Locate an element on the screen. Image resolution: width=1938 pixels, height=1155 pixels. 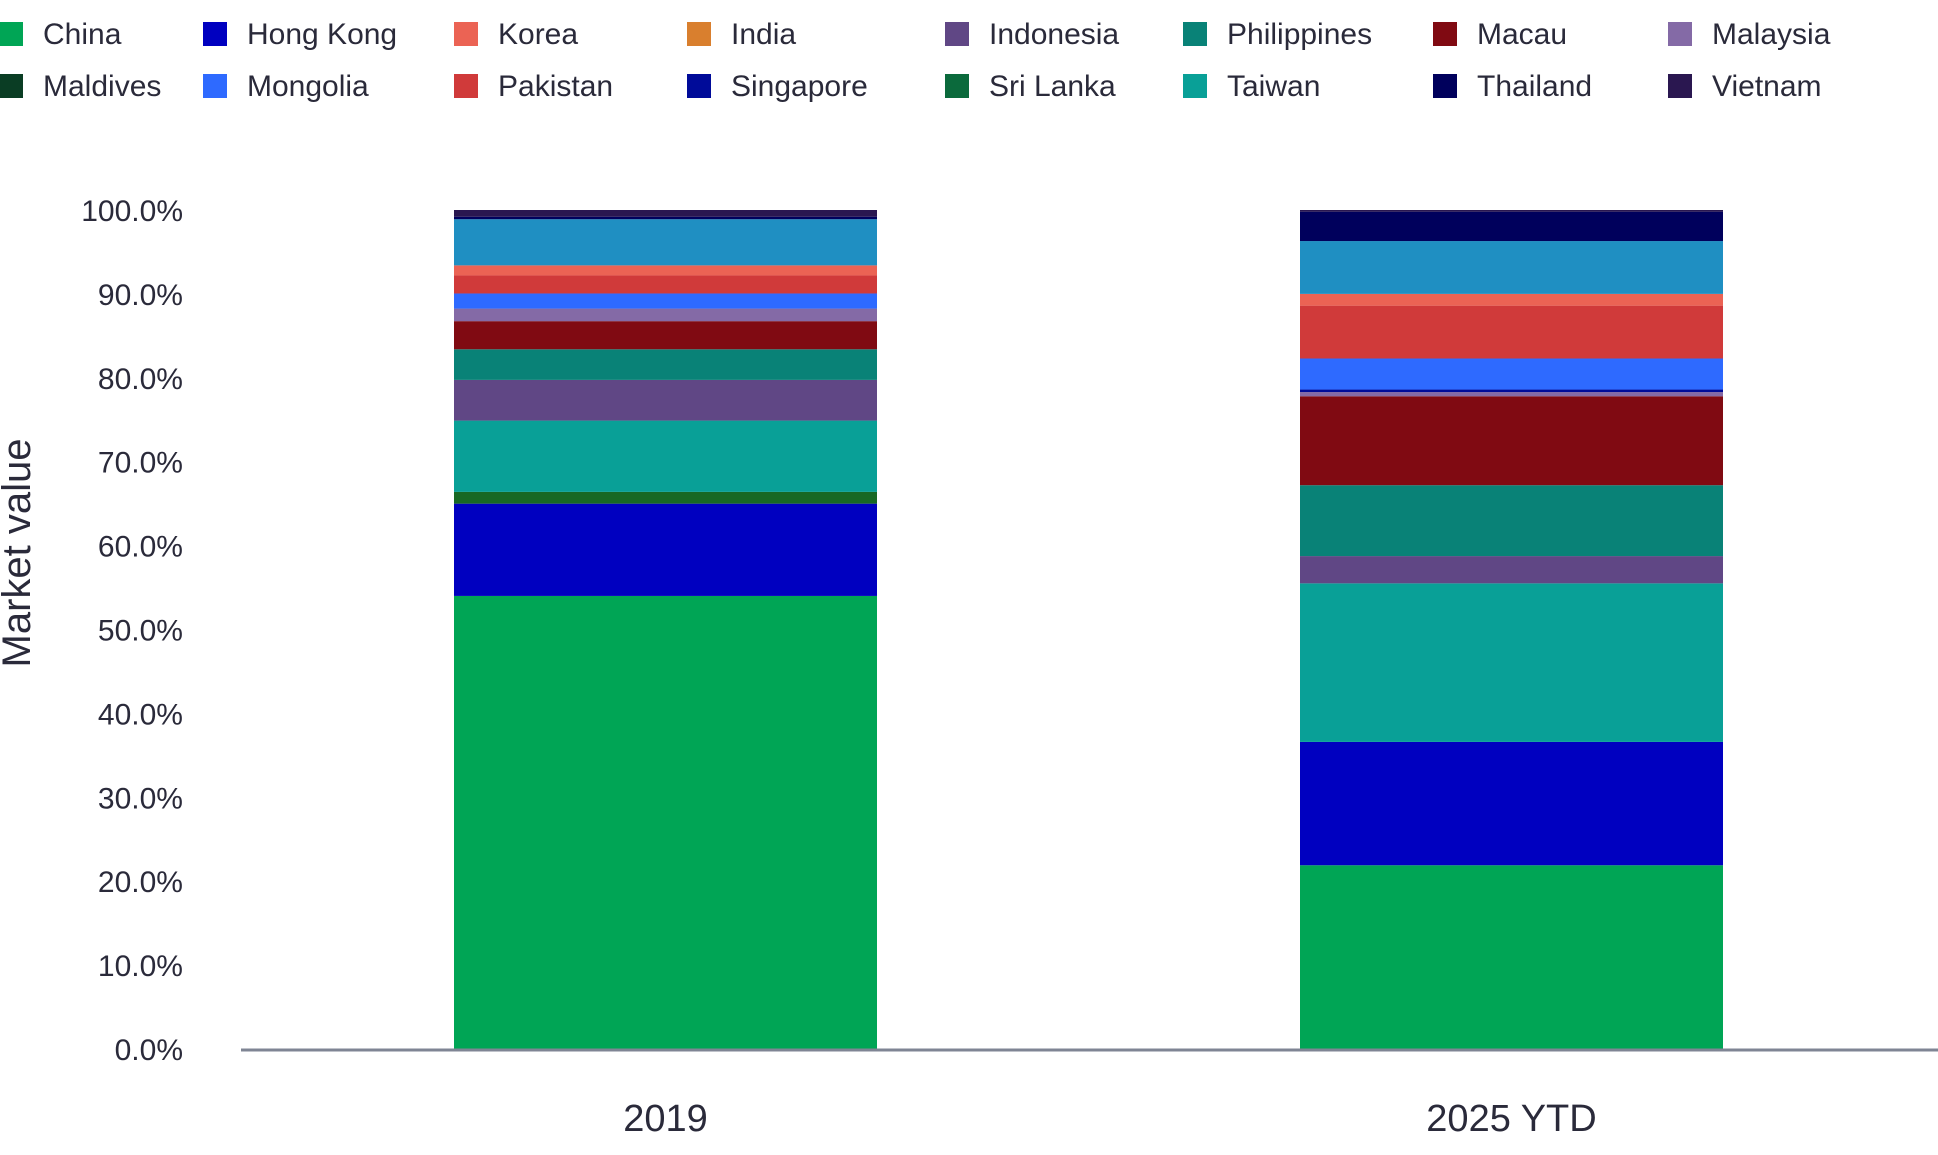
legend-label: Pakistan is located at coordinates (555, 86).